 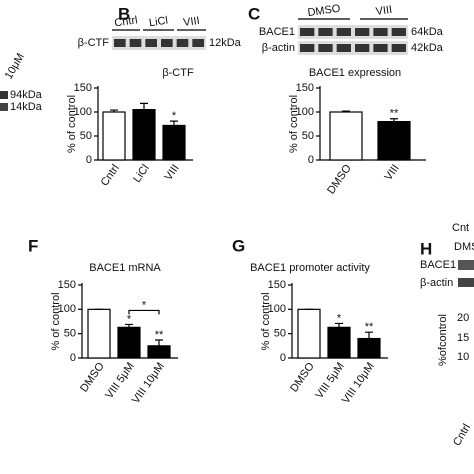 What do you see at coordinates (463, 338) in the screenshot?
I see `tick-label: 15` at bounding box center [463, 338].